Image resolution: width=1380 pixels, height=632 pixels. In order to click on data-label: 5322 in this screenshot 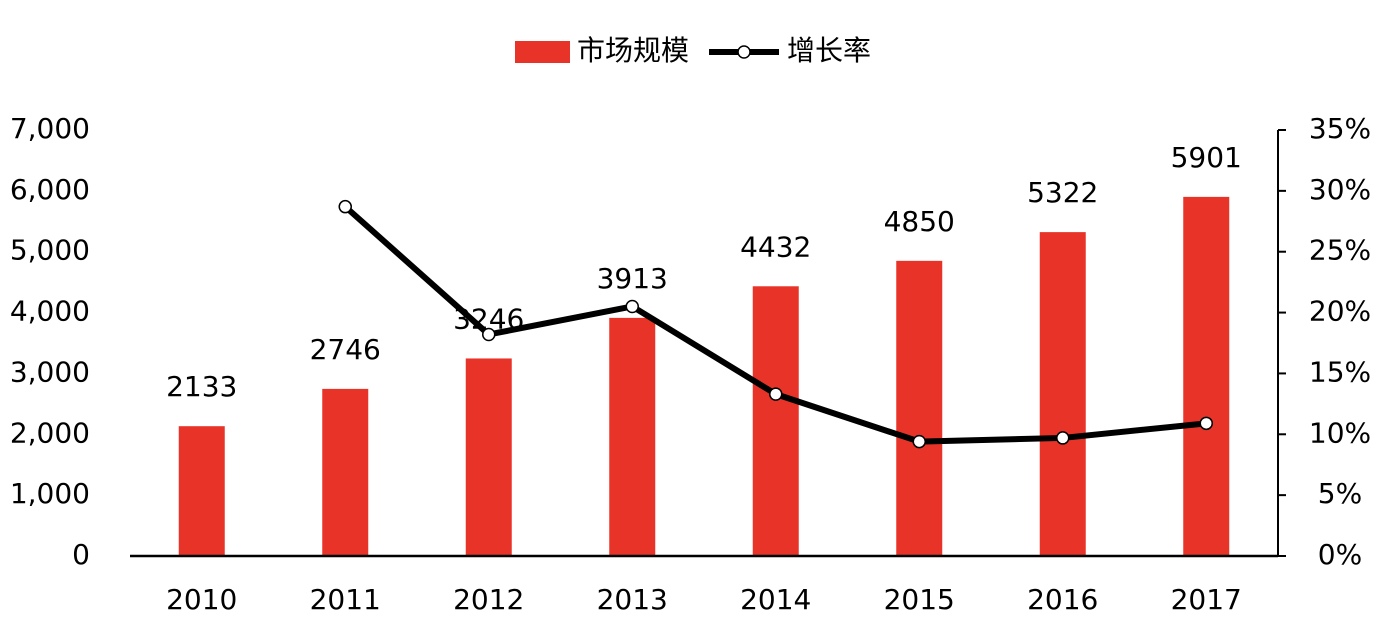, I will do `click(1062, 192)`.